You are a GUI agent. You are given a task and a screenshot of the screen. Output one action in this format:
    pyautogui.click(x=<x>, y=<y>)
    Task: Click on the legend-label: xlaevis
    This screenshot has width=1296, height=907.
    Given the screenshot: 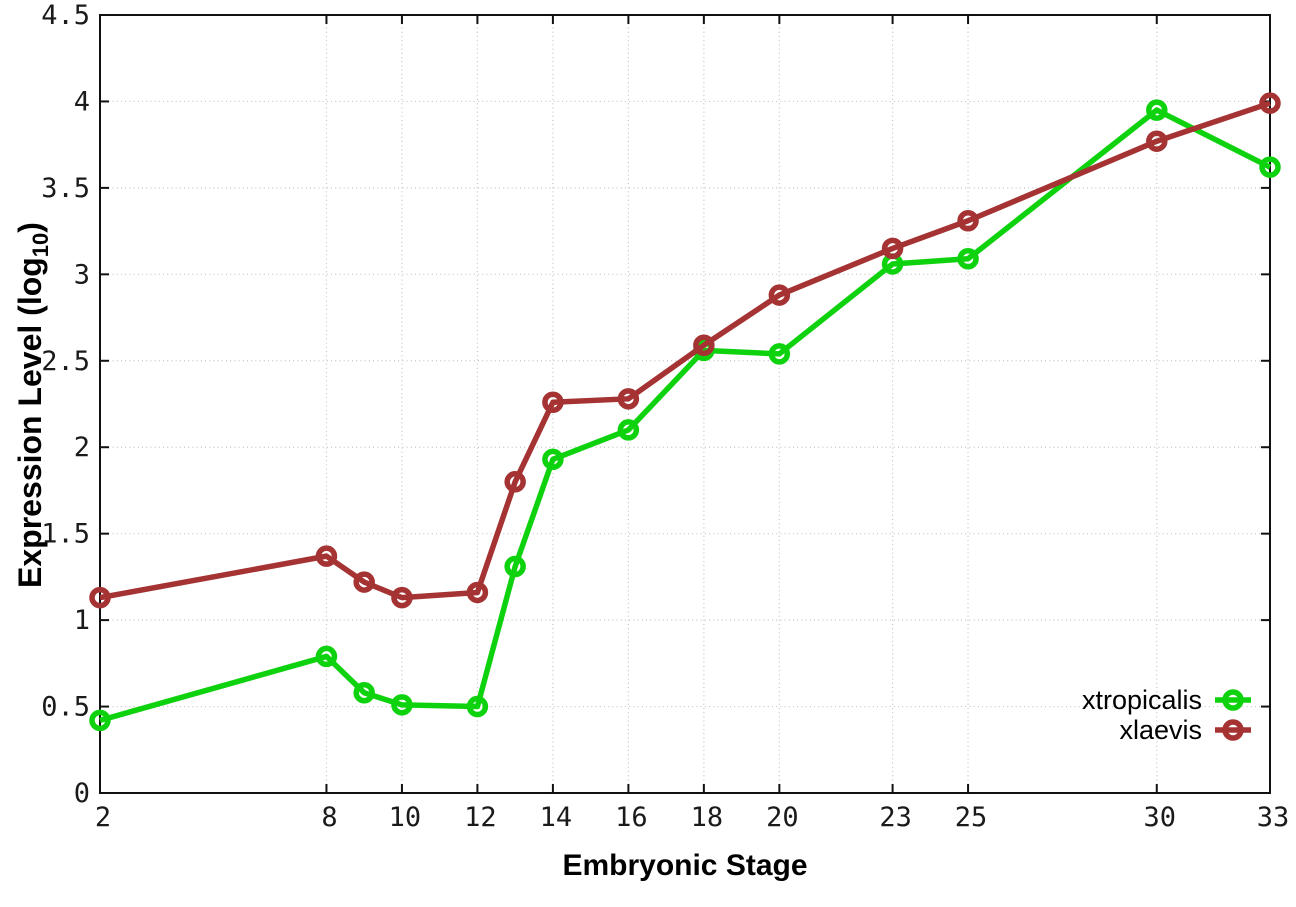 What is the action you would take?
    pyautogui.click(x=1160, y=730)
    